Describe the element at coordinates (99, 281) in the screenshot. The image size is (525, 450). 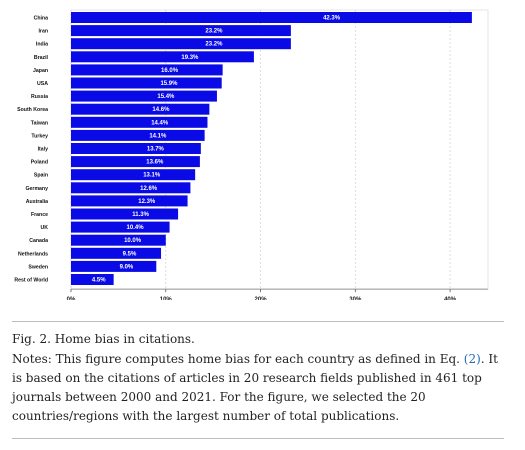
I see `data-label: 4.5%` at that location.